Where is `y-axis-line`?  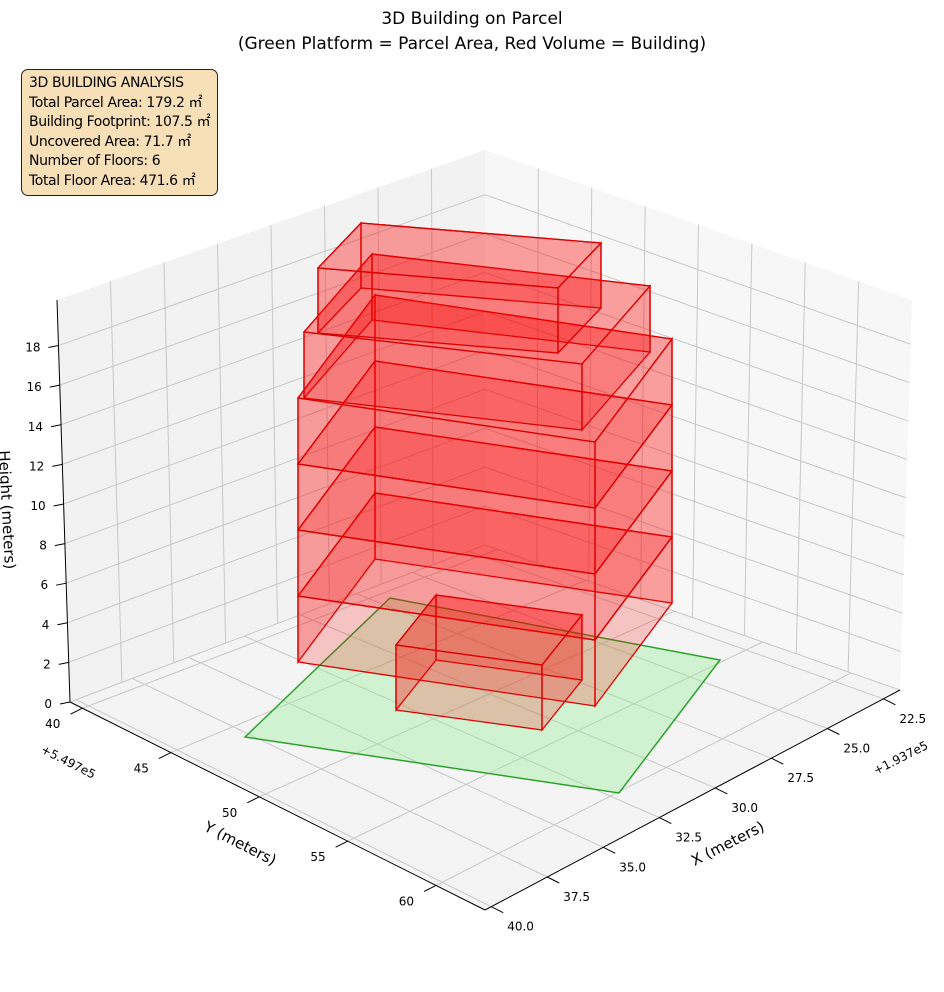 y-axis-line is located at coordinates (277, 806).